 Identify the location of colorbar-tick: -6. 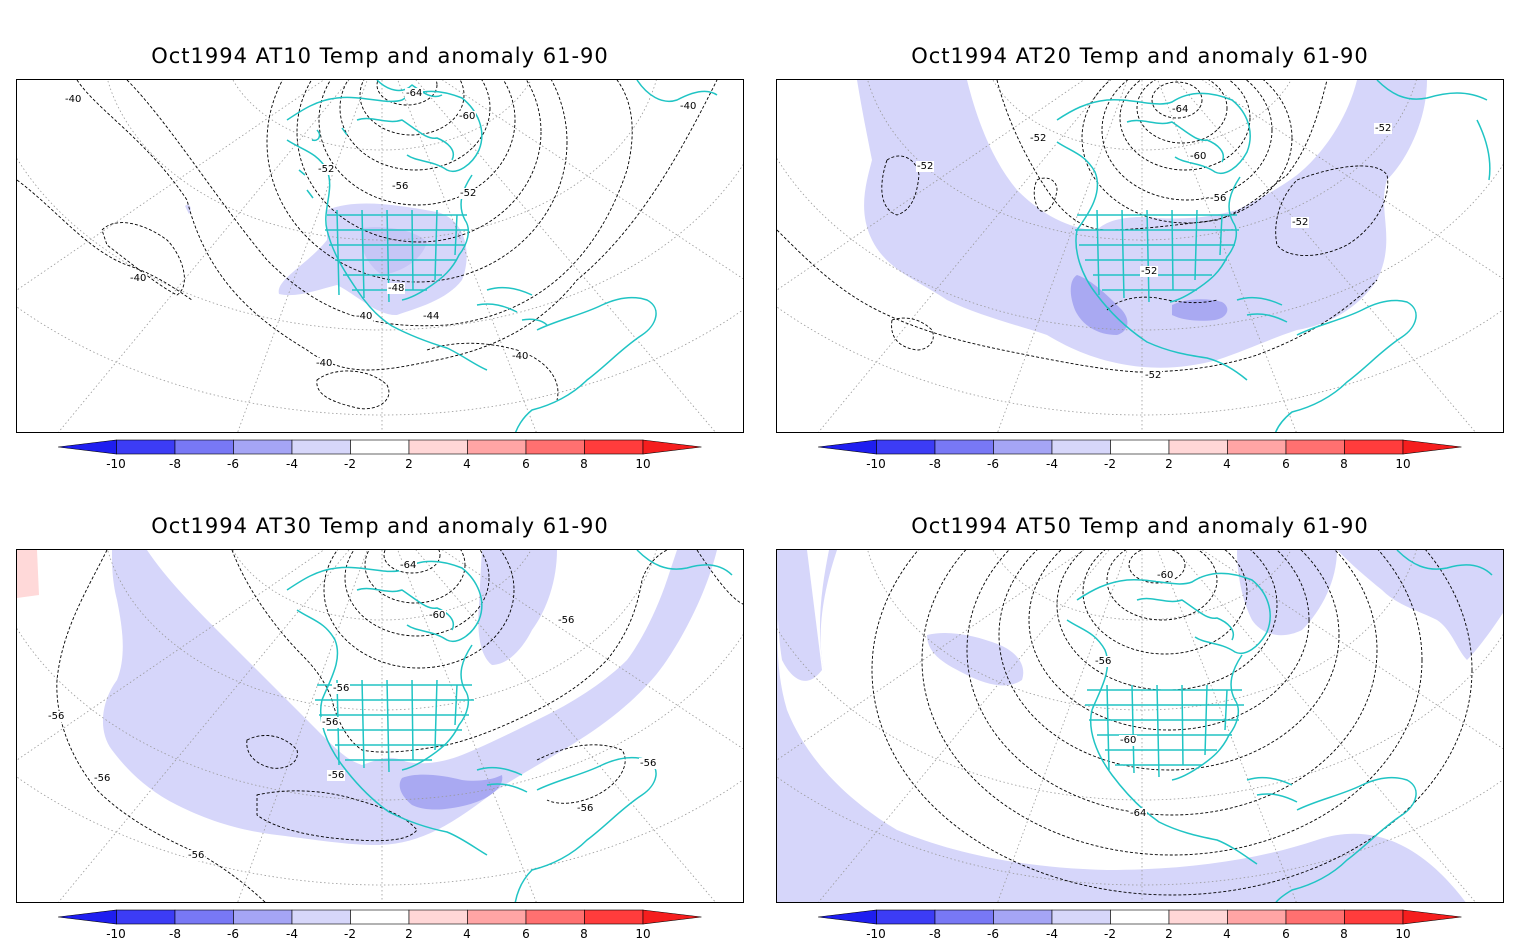
(233, 934).